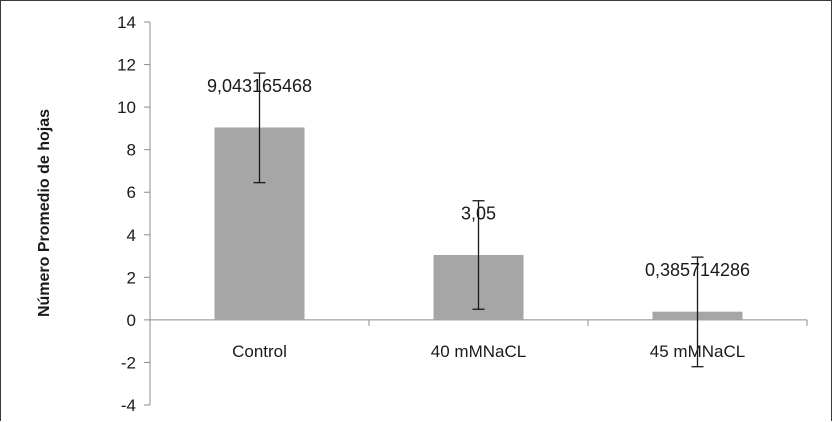  Describe the element at coordinates (131, 235) in the screenshot. I see `y-tick-label: 4` at that location.